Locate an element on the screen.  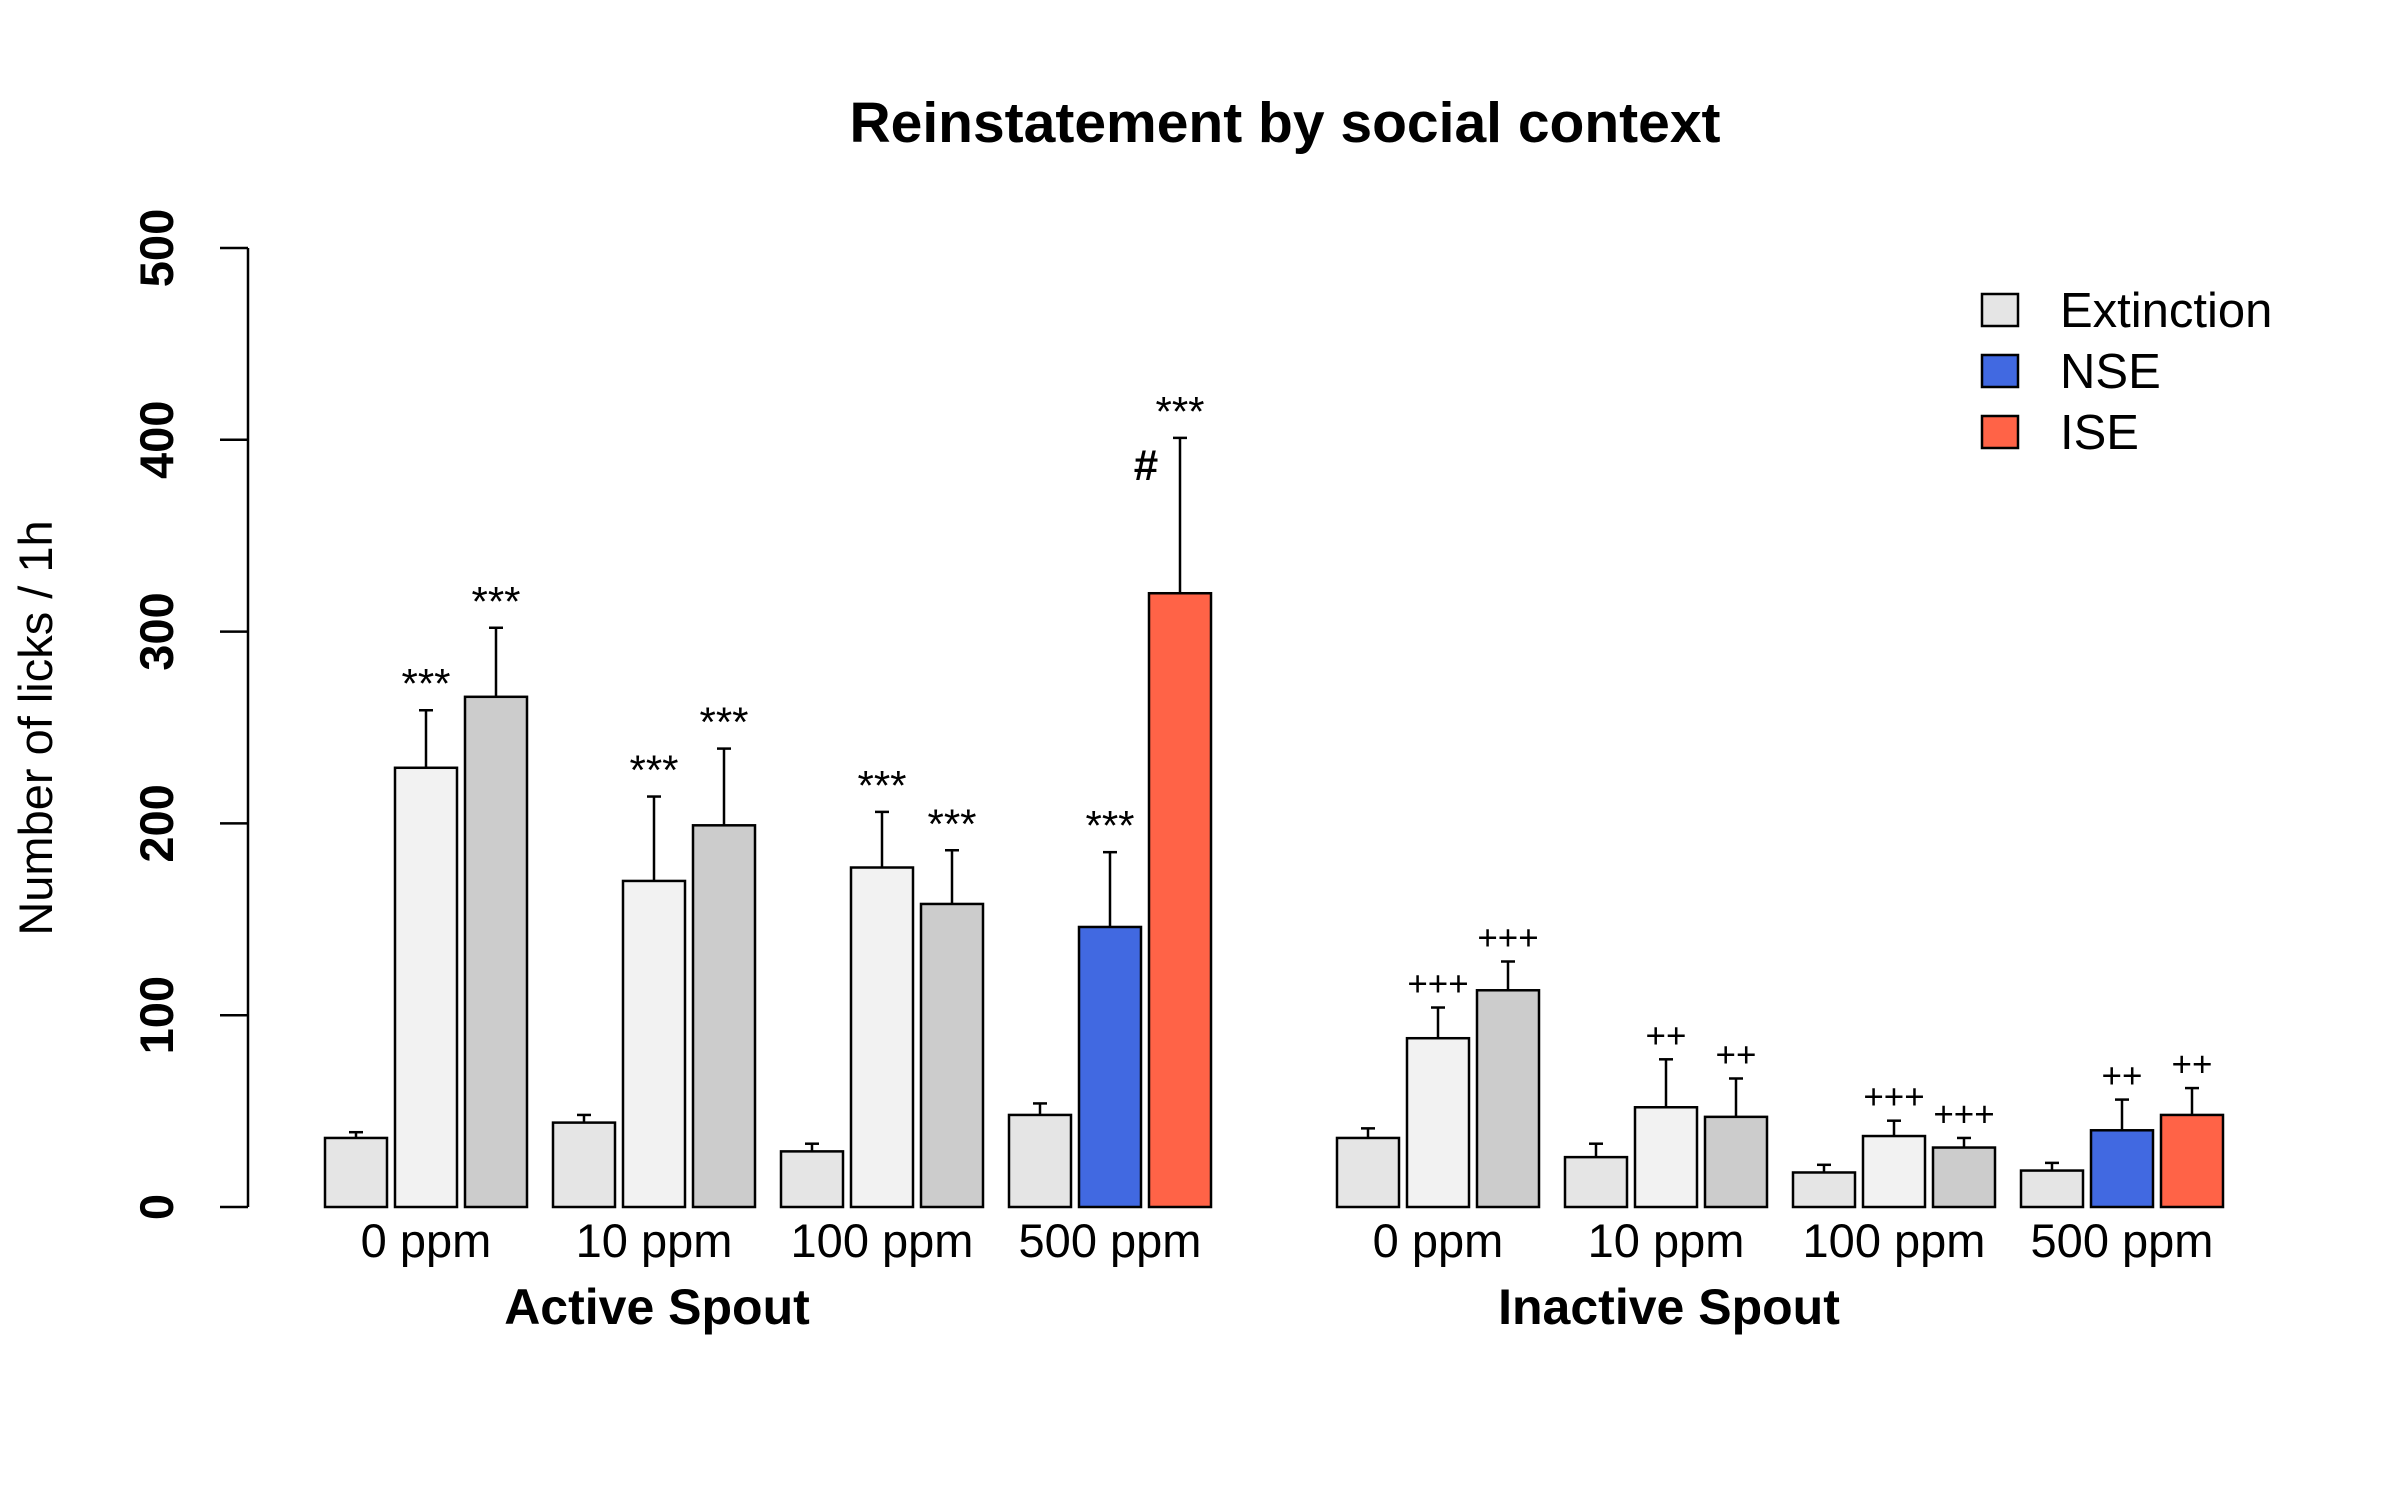
y-tick-label: 0 is located at coordinates (156, 1207).